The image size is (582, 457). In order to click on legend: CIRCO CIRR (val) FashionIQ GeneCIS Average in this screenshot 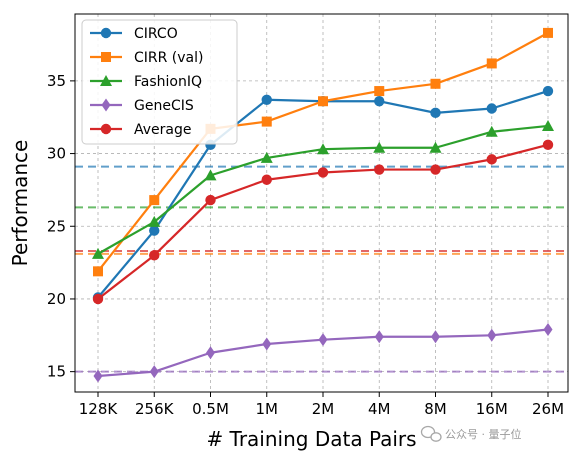, I will do `click(159, 82)`.